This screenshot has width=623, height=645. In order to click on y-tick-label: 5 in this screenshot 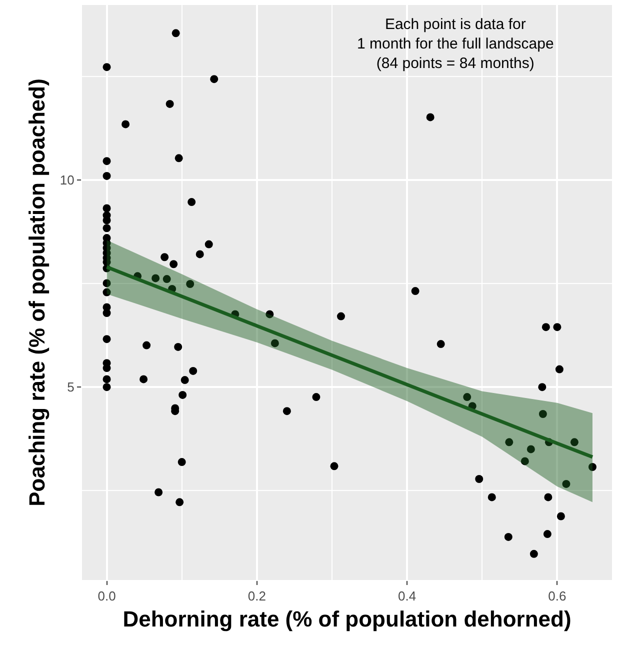, I will do `click(70, 387)`.